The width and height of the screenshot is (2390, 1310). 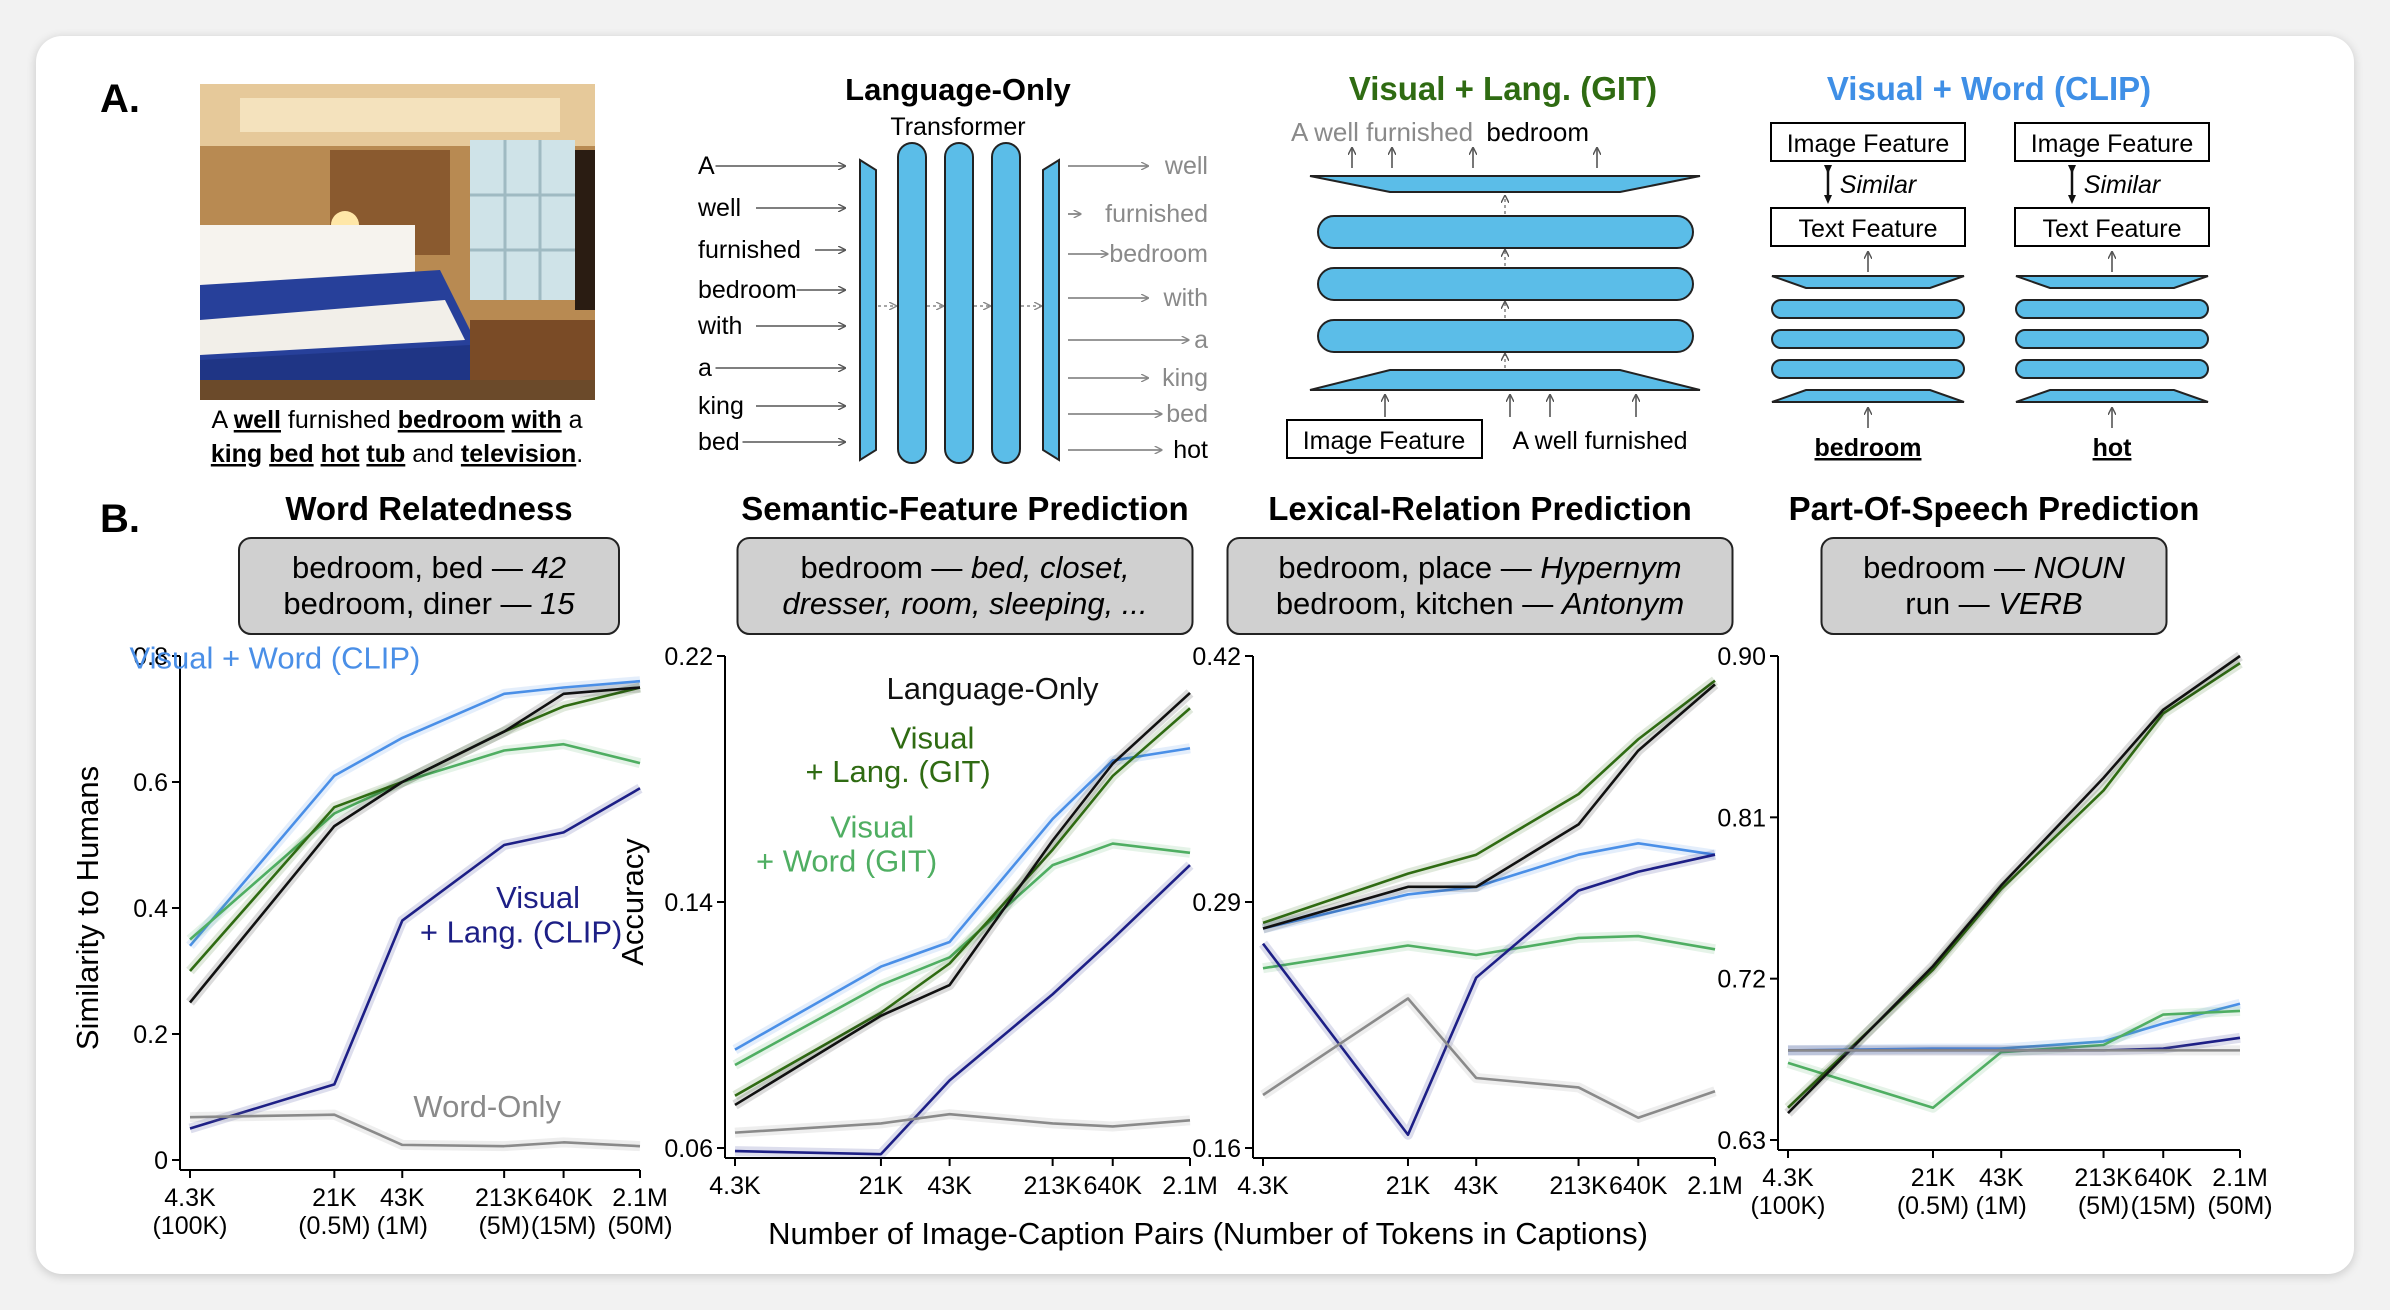 I want to click on y-tick-label: 0.14, so click(x=688, y=903).